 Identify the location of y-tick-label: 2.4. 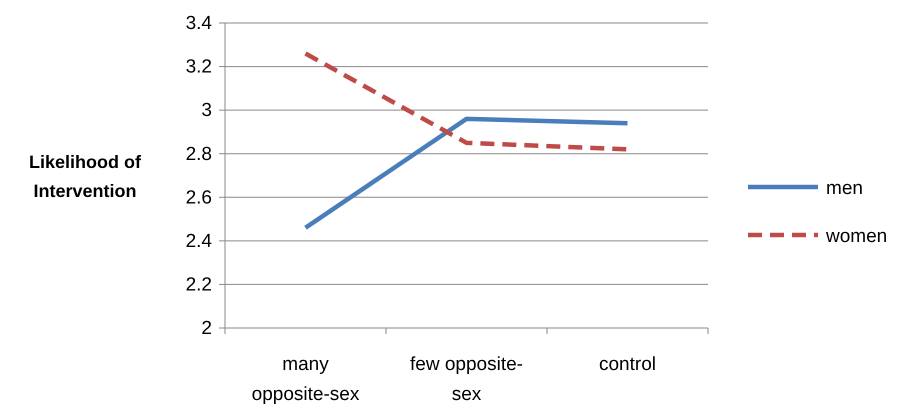
(199, 241).